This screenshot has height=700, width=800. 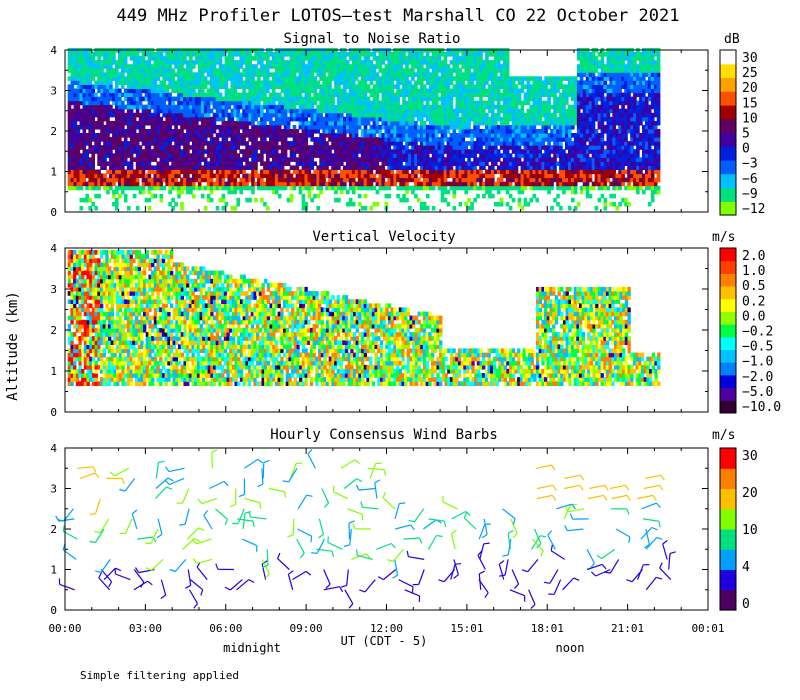 I want to click on wind-unit-label: m/s, so click(x=723, y=435).